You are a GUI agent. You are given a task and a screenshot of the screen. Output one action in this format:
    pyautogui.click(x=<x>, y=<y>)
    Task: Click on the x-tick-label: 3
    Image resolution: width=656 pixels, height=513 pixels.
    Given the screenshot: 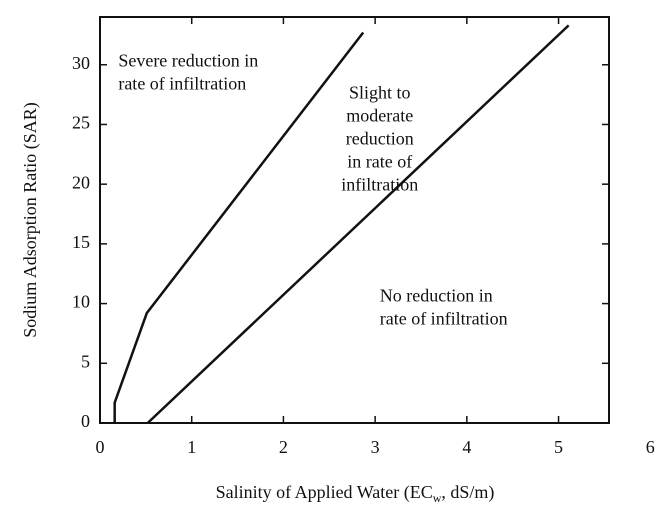 What is the action you would take?
    pyautogui.click(x=375, y=447)
    